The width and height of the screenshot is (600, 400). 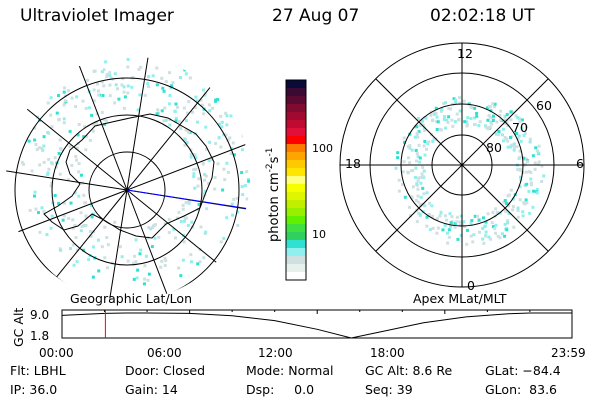 What do you see at coordinates (275, 353) in the screenshot?
I see `xtick-1200: 12:00` at bounding box center [275, 353].